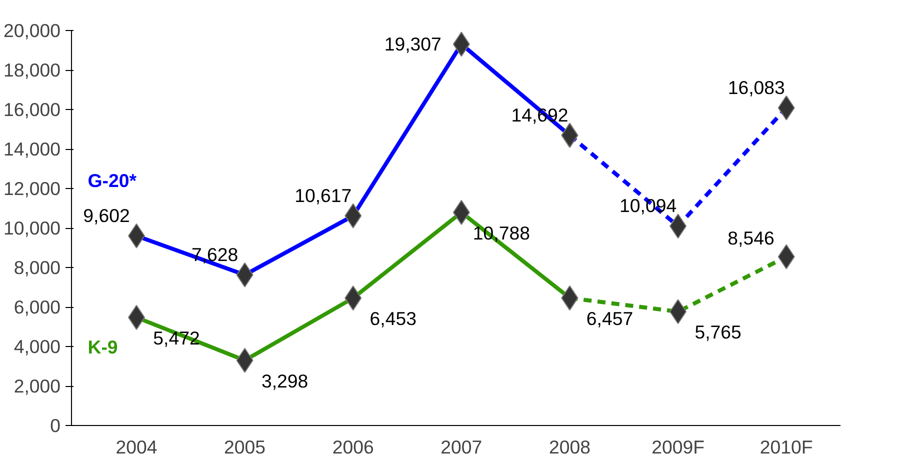 This screenshot has height=464, width=907. What do you see at coordinates (393, 319) in the screenshot?
I see `data-label: 6,453` at bounding box center [393, 319].